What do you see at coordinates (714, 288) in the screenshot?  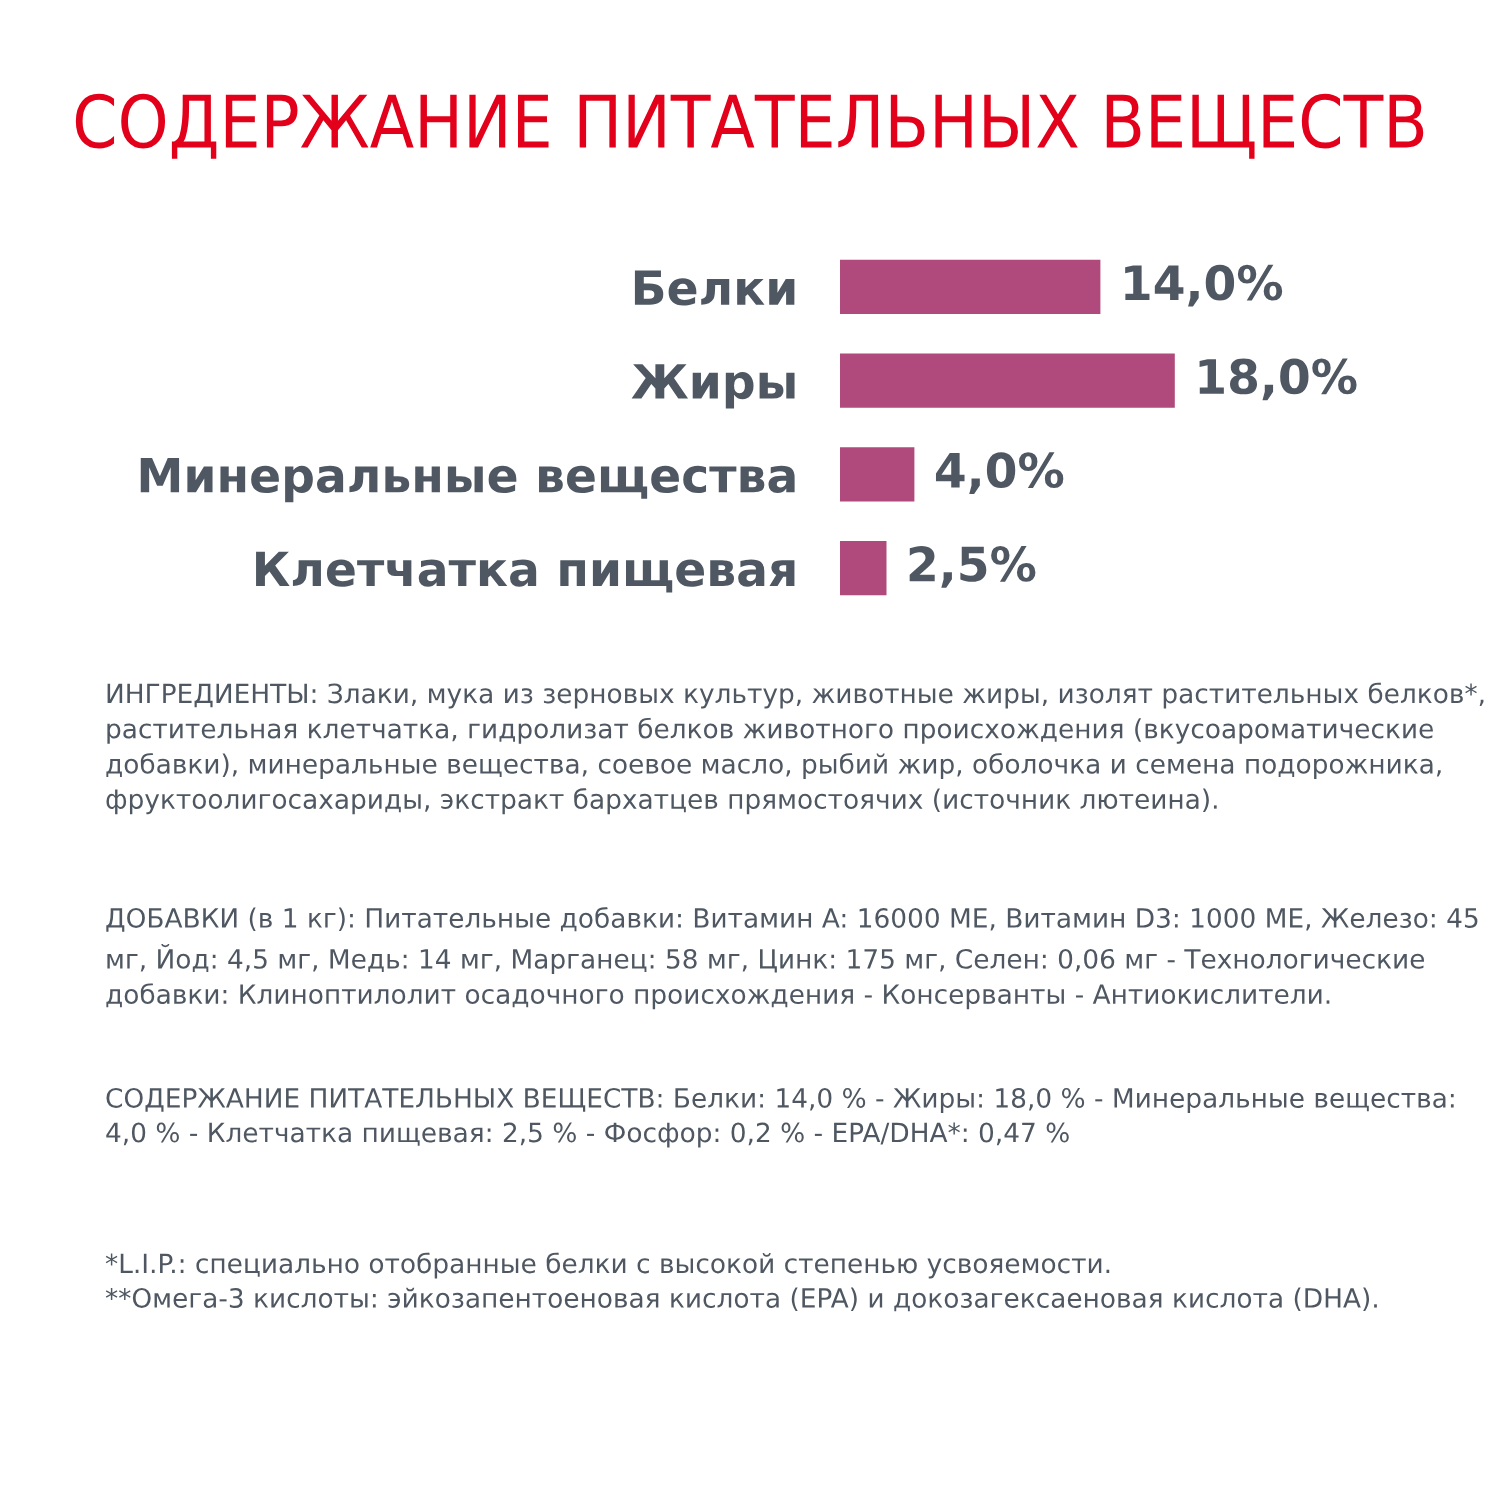 I see `y-tick-label: Белки` at bounding box center [714, 288].